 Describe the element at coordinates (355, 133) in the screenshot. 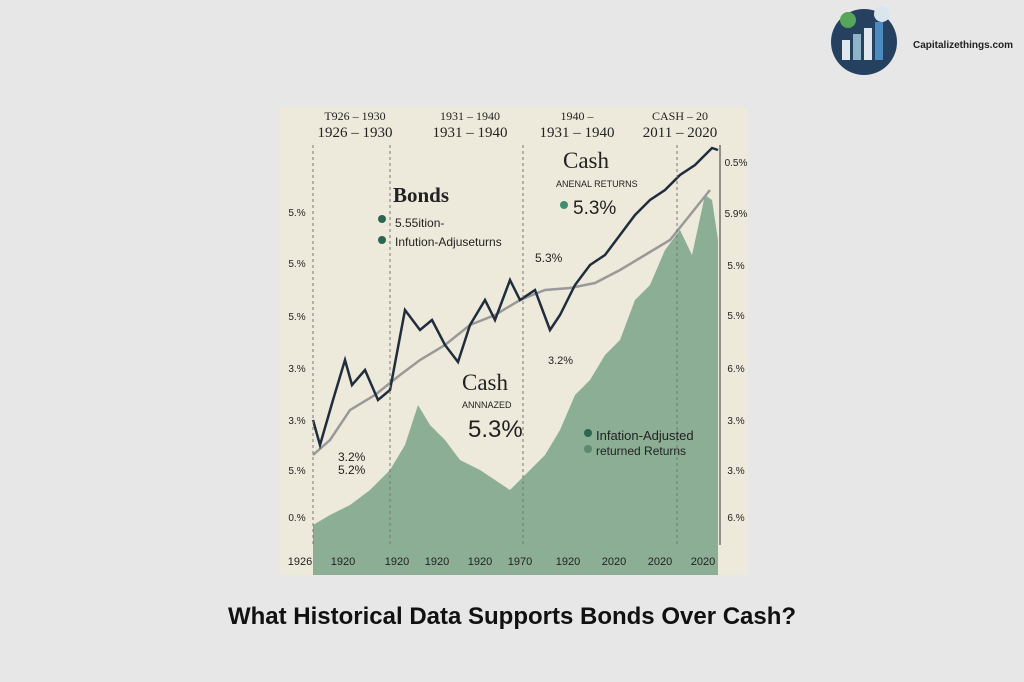

I see `period-header: 1926 – 1930` at that location.